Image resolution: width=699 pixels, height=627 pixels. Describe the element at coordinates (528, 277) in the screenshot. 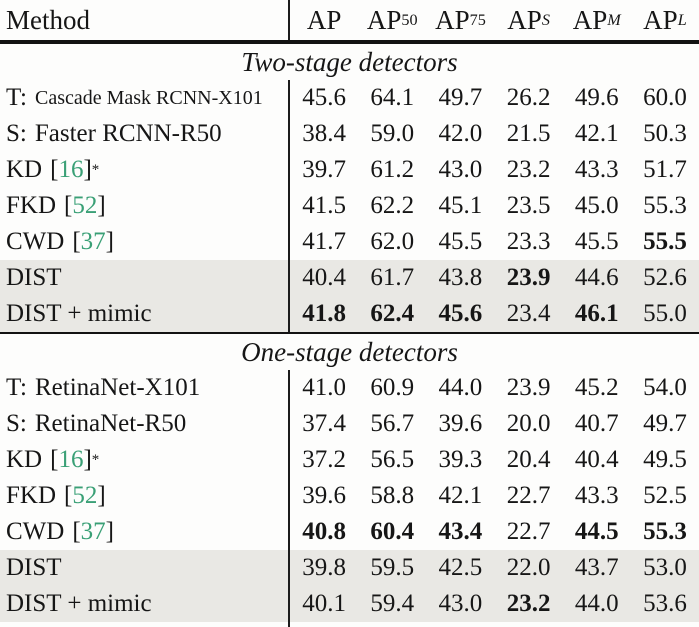

I see `value-cell: 23.9` at that location.